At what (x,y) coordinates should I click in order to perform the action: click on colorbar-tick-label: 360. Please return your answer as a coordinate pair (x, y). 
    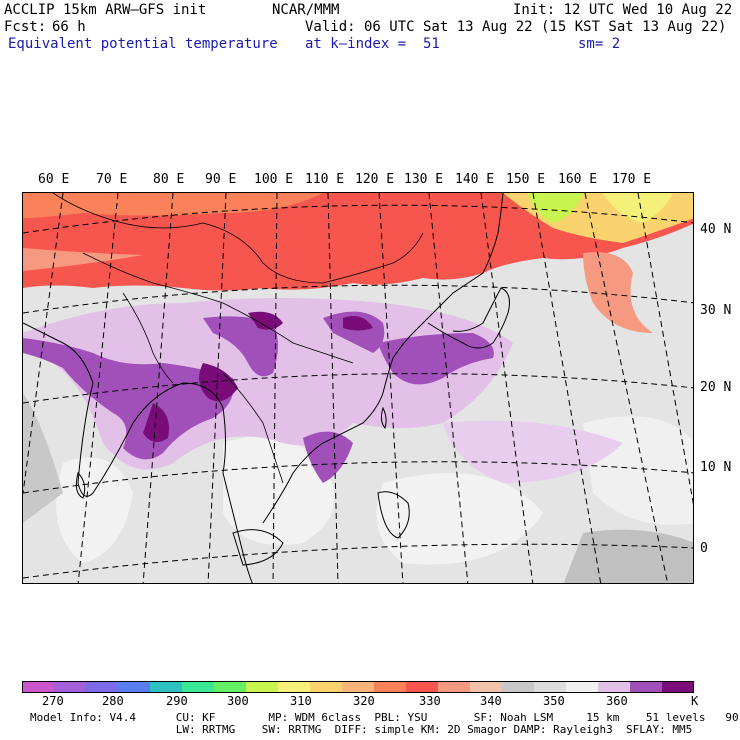
    Looking at the image, I should click on (617, 701).